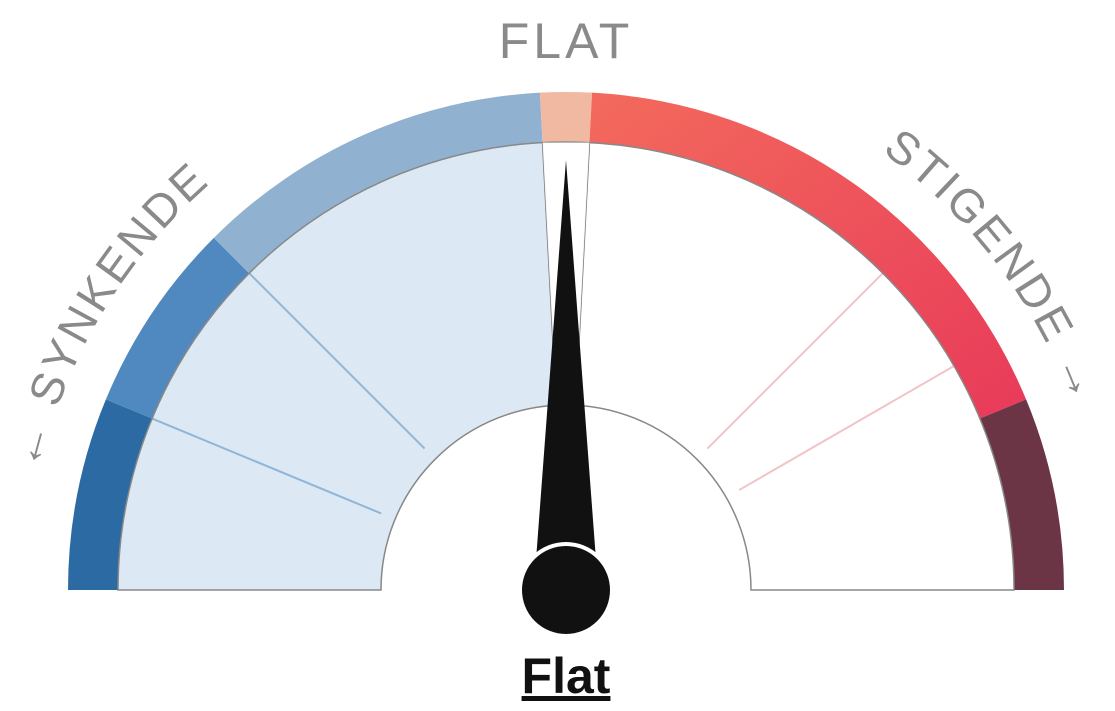 This screenshot has height=711, width=1115. I want to click on top-label: FLAT, so click(566, 41).